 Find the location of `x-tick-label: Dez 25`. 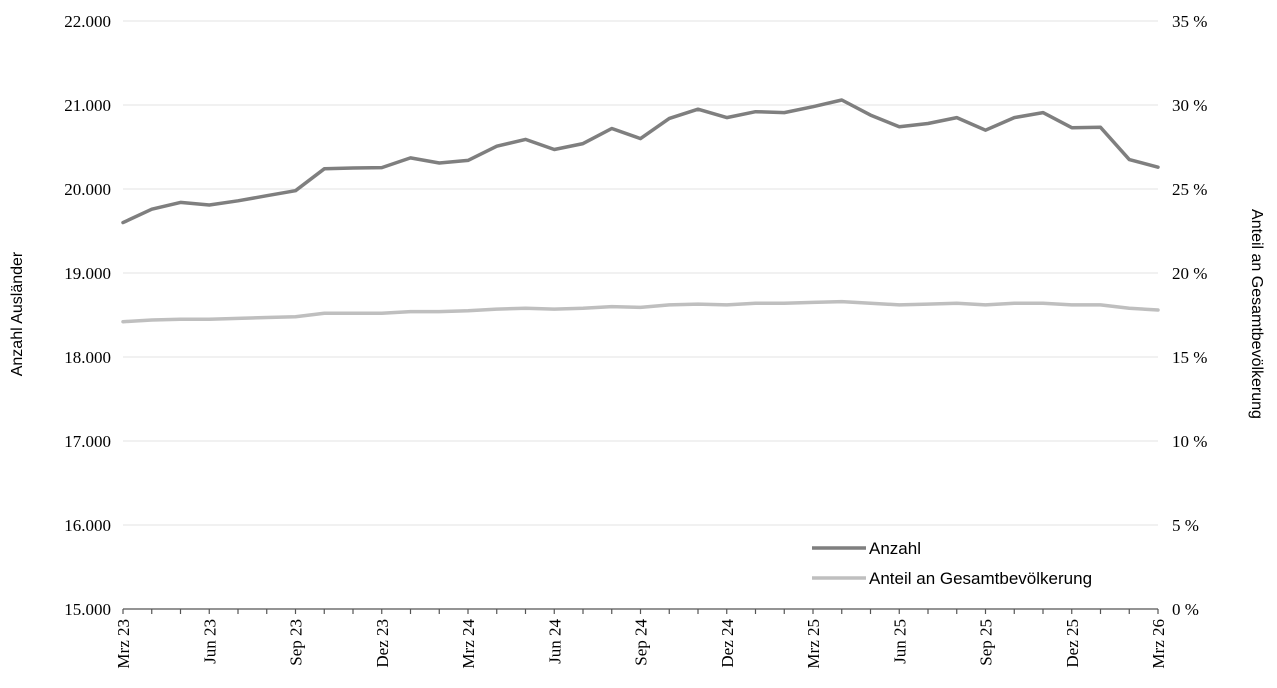

x-tick-label: Dez 25 is located at coordinates (1072, 643).